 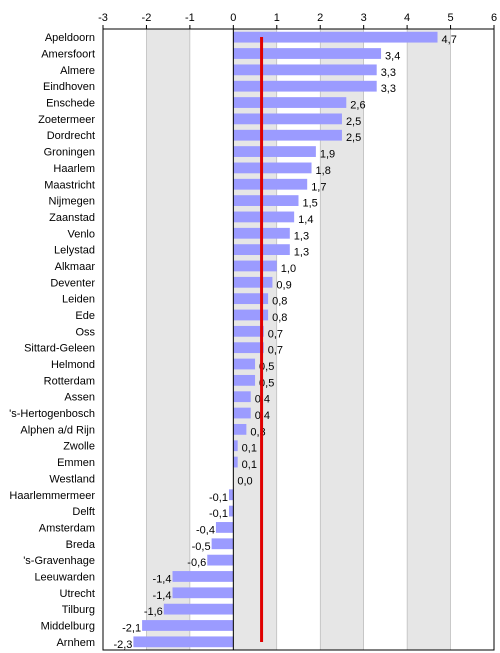 What do you see at coordinates (147, 18) in the screenshot?
I see `x-tick-label: -2` at bounding box center [147, 18].